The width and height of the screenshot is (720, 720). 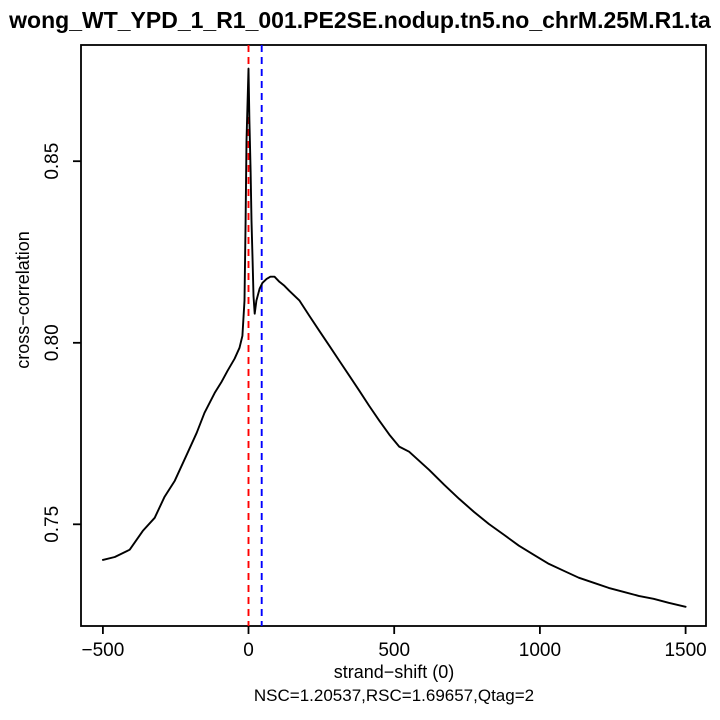 What do you see at coordinates (103, 650) in the screenshot?
I see `x-tick-label: −500` at bounding box center [103, 650].